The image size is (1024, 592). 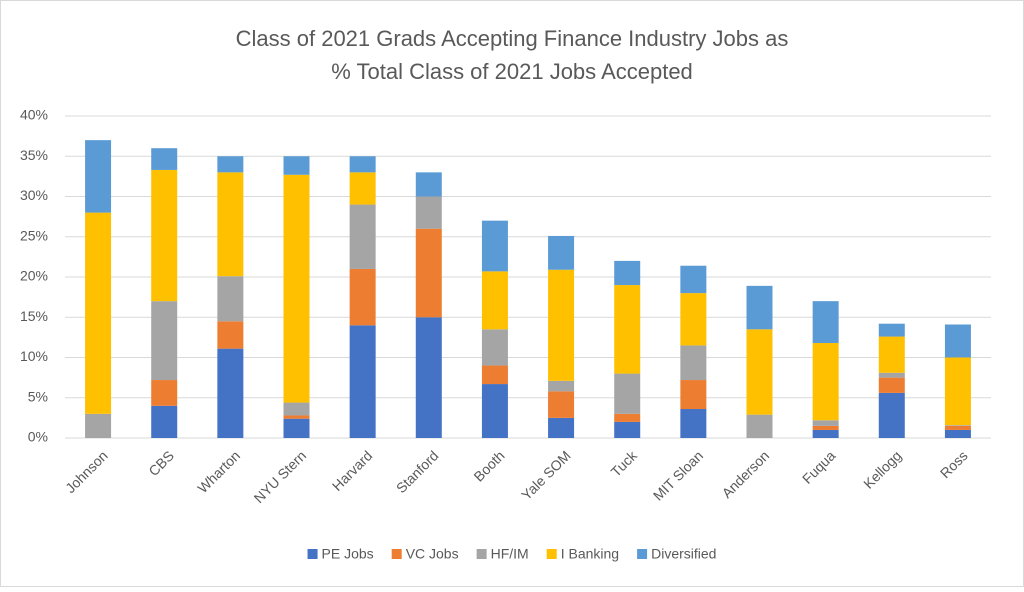 I want to click on y-tick-label: 0%, so click(x=38, y=437).